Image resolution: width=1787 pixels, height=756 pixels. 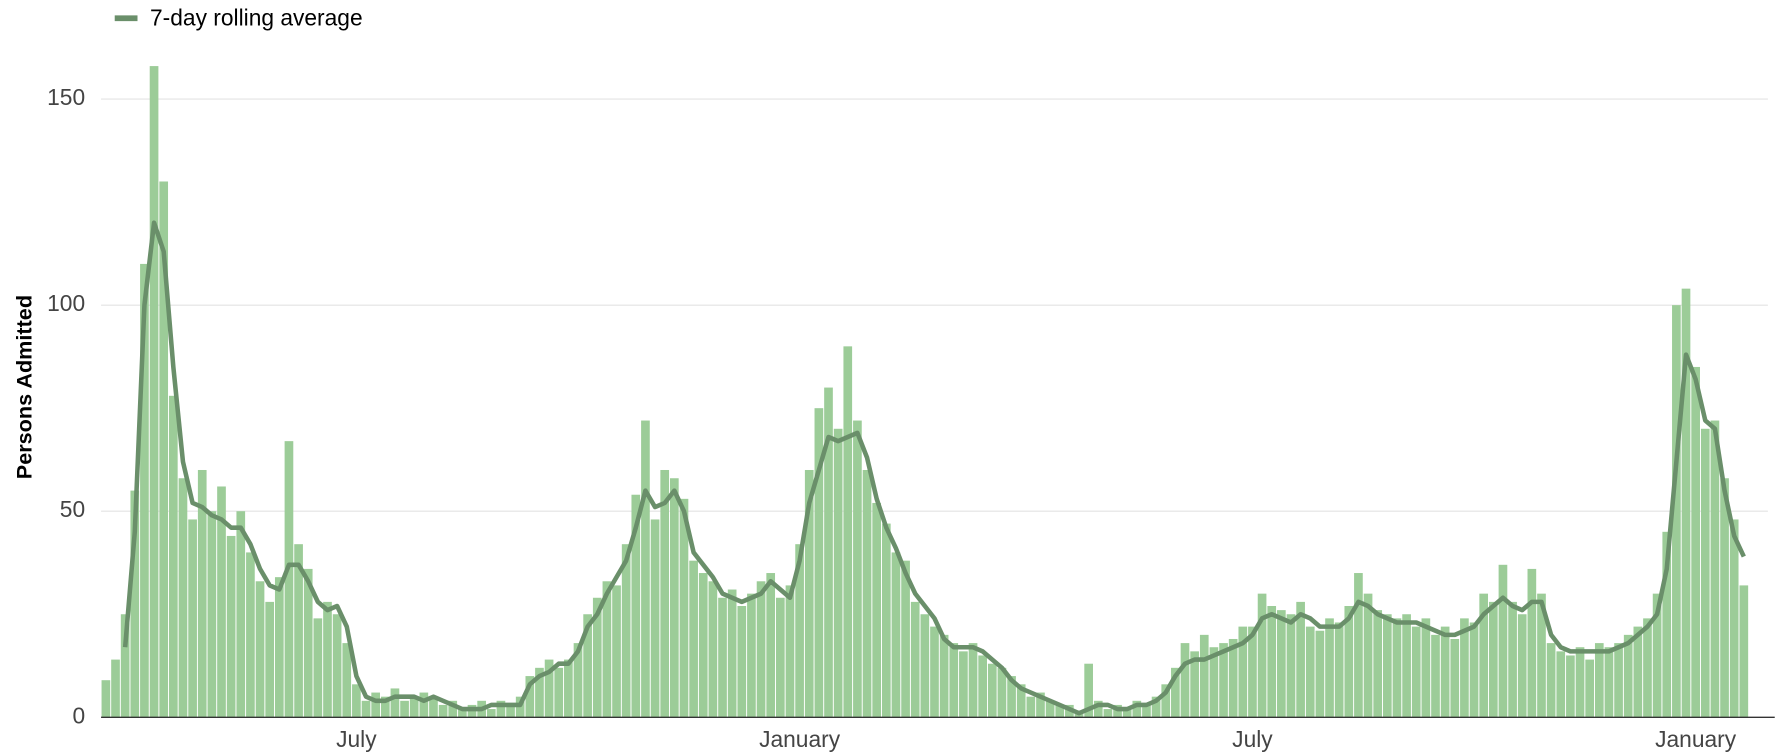 What do you see at coordinates (800, 739) in the screenshot?
I see `x-tick-label: January` at bounding box center [800, 739].